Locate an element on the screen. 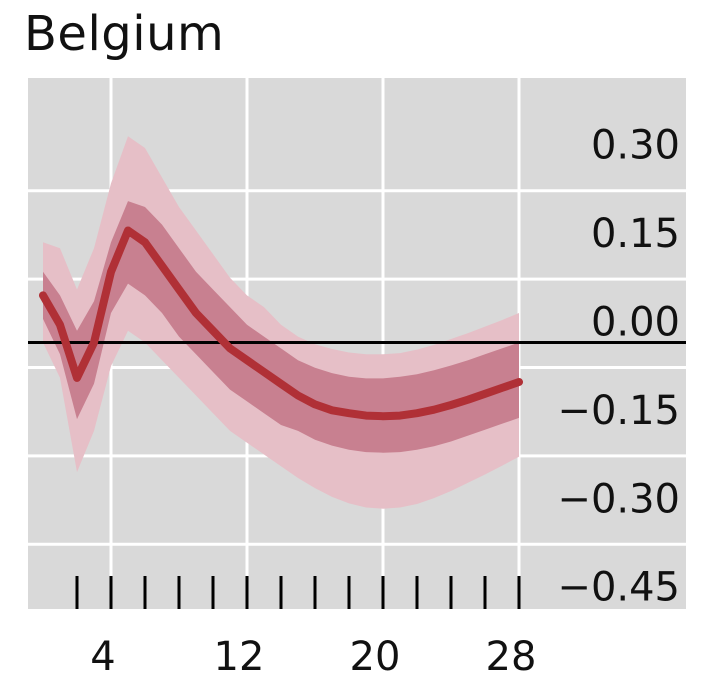  x-tick-label-0: 4 is located at coordinates (102, 656).